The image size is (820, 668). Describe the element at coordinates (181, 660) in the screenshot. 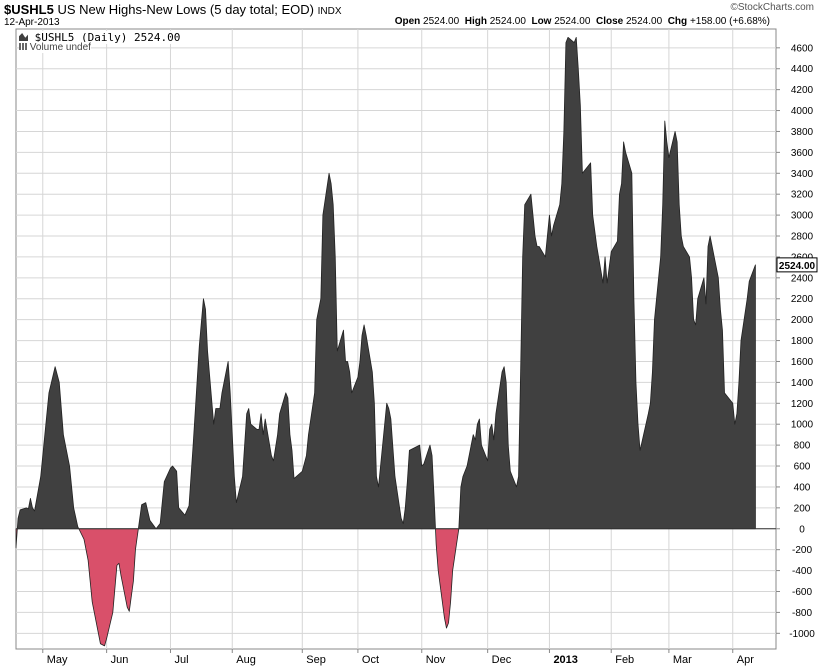

I see `x-tick-label: Jul` at that location.